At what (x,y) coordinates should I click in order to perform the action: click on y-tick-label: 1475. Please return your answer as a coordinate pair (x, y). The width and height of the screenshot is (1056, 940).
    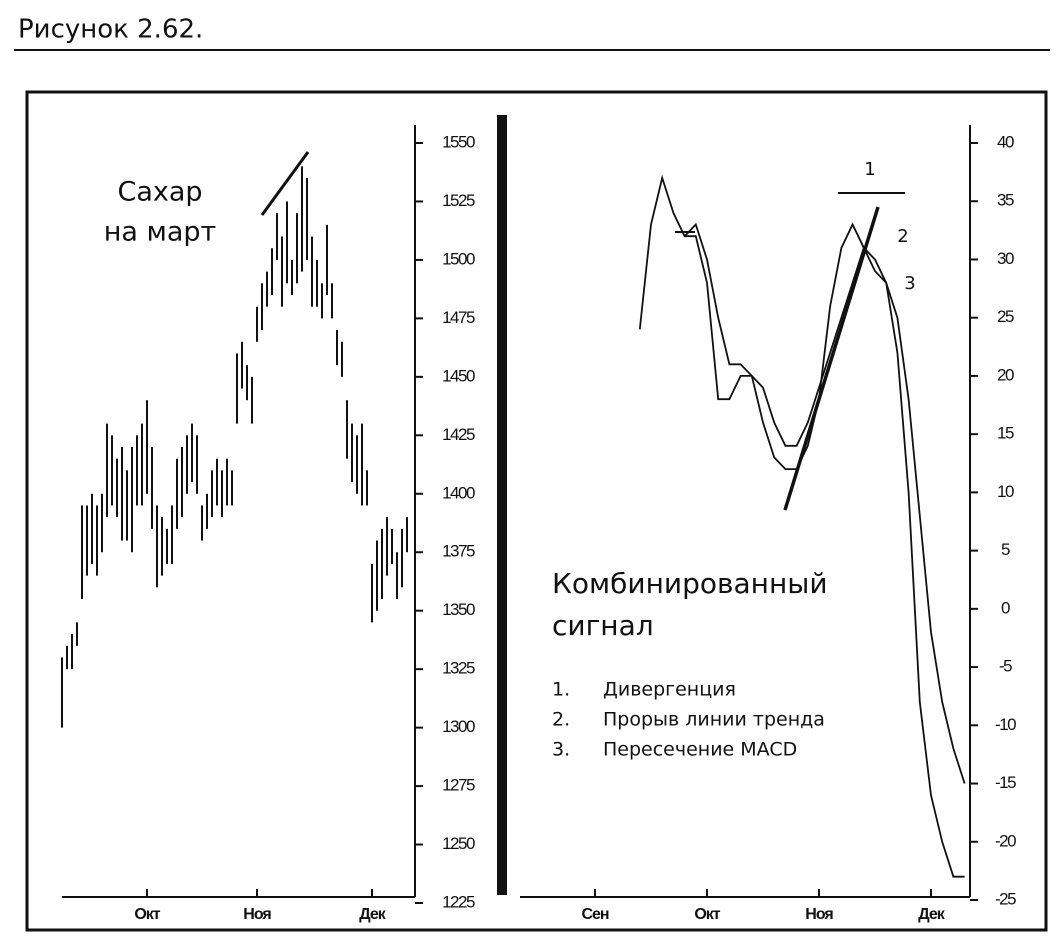
    Looking at the image, I should click on (458, 317).